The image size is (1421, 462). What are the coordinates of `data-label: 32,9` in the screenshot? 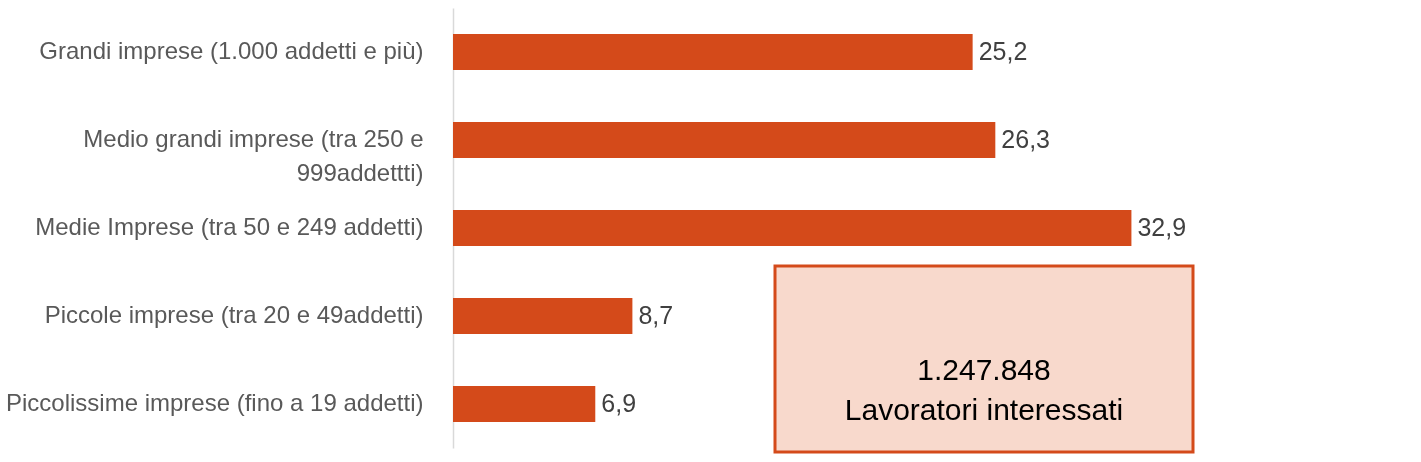 It's located at (1162, 227).